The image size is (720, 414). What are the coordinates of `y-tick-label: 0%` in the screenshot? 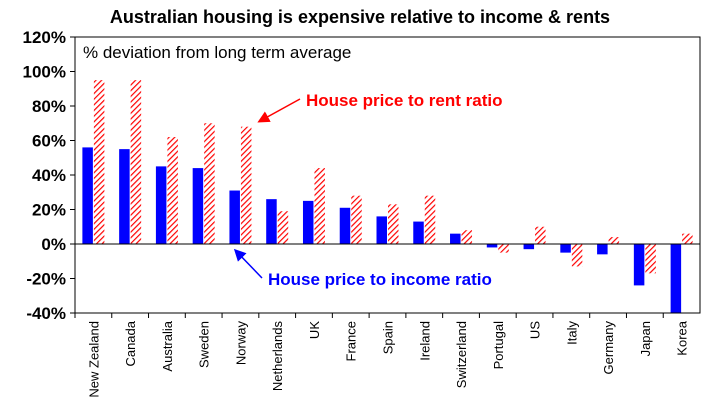 It's located at (53, 244).